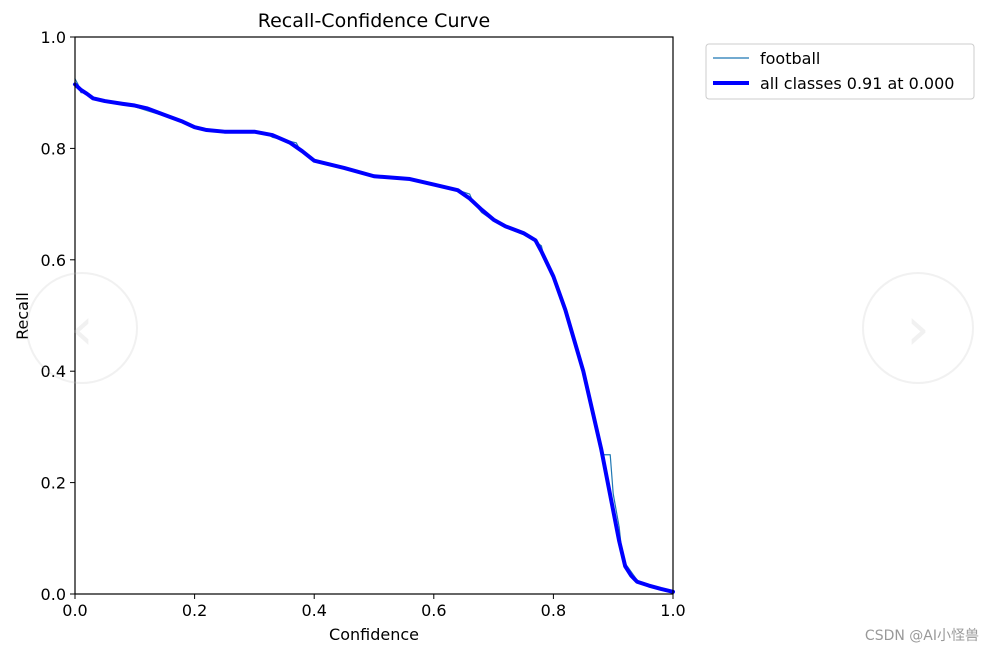 This screenshot has height=653, width=995. I want to click on x-tick-label: 1.0, so click(672, 610).